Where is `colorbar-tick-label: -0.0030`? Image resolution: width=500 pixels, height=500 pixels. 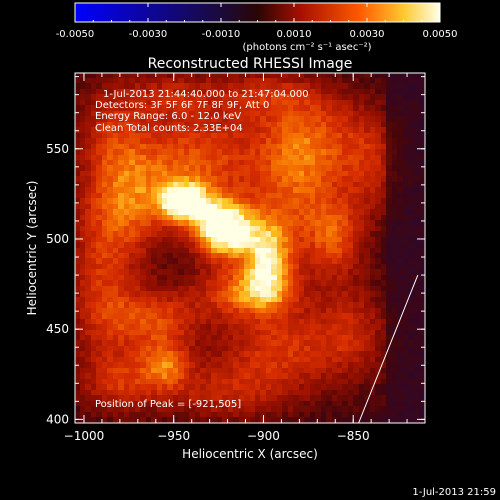
colorbar-tick-label: -0.0030 is located at coordinates (148, 34).